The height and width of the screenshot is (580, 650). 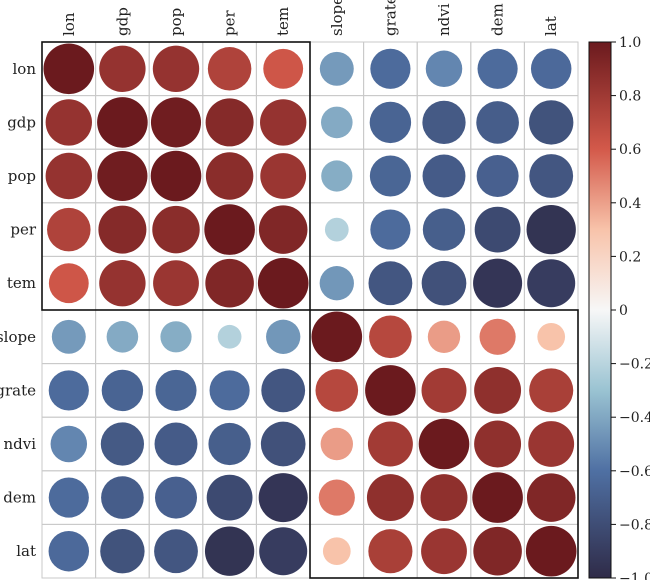 I want to click on corr-circle-pop-lon: pop / lon: 0.84, so click(x=68, y=176).